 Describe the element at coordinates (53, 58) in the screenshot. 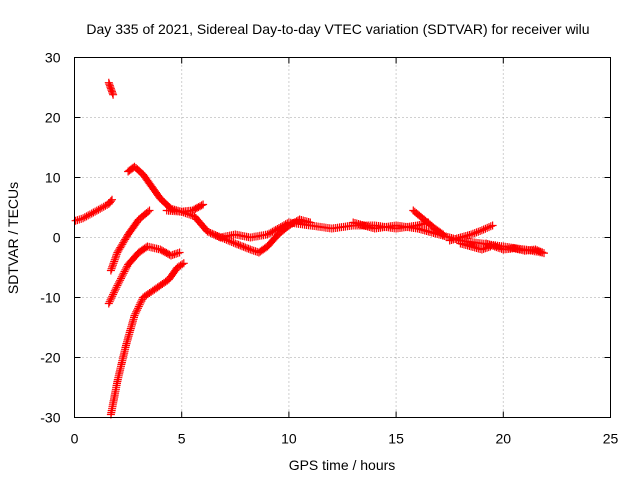

I see `y-tick-label: 30` at that location.